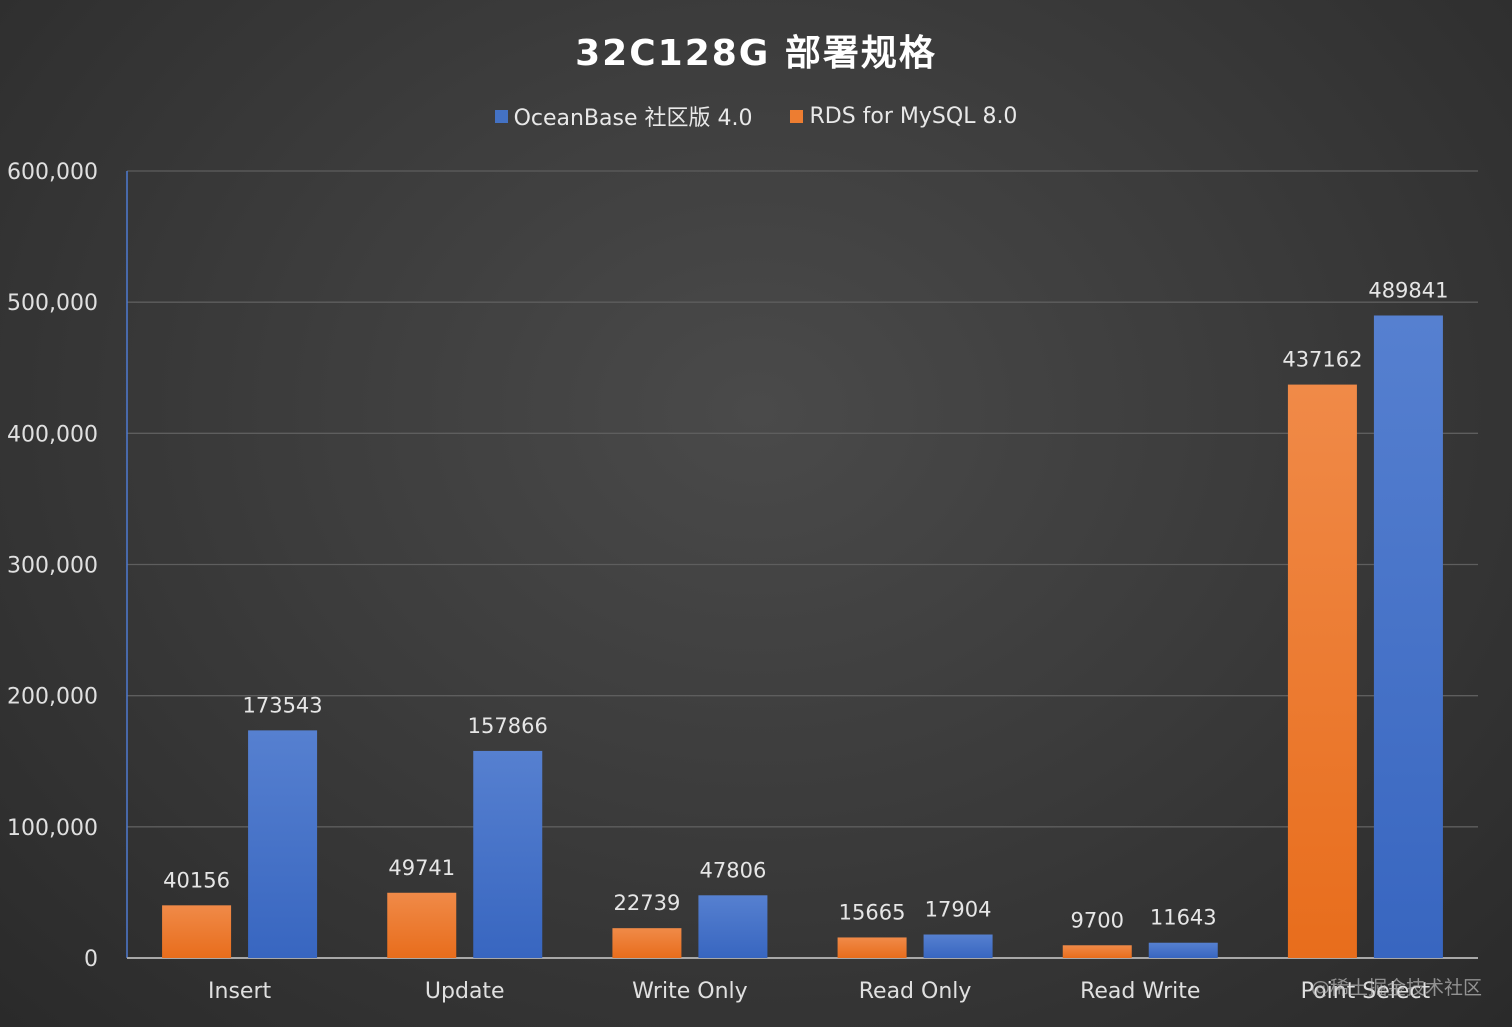 Image resolution: width=1512 pixels, height=1027 pixels. What do you see at coordinates (872, 912) in the screenshot?
I see `data-label-rds: 15665` at bounding box center [872, 912].